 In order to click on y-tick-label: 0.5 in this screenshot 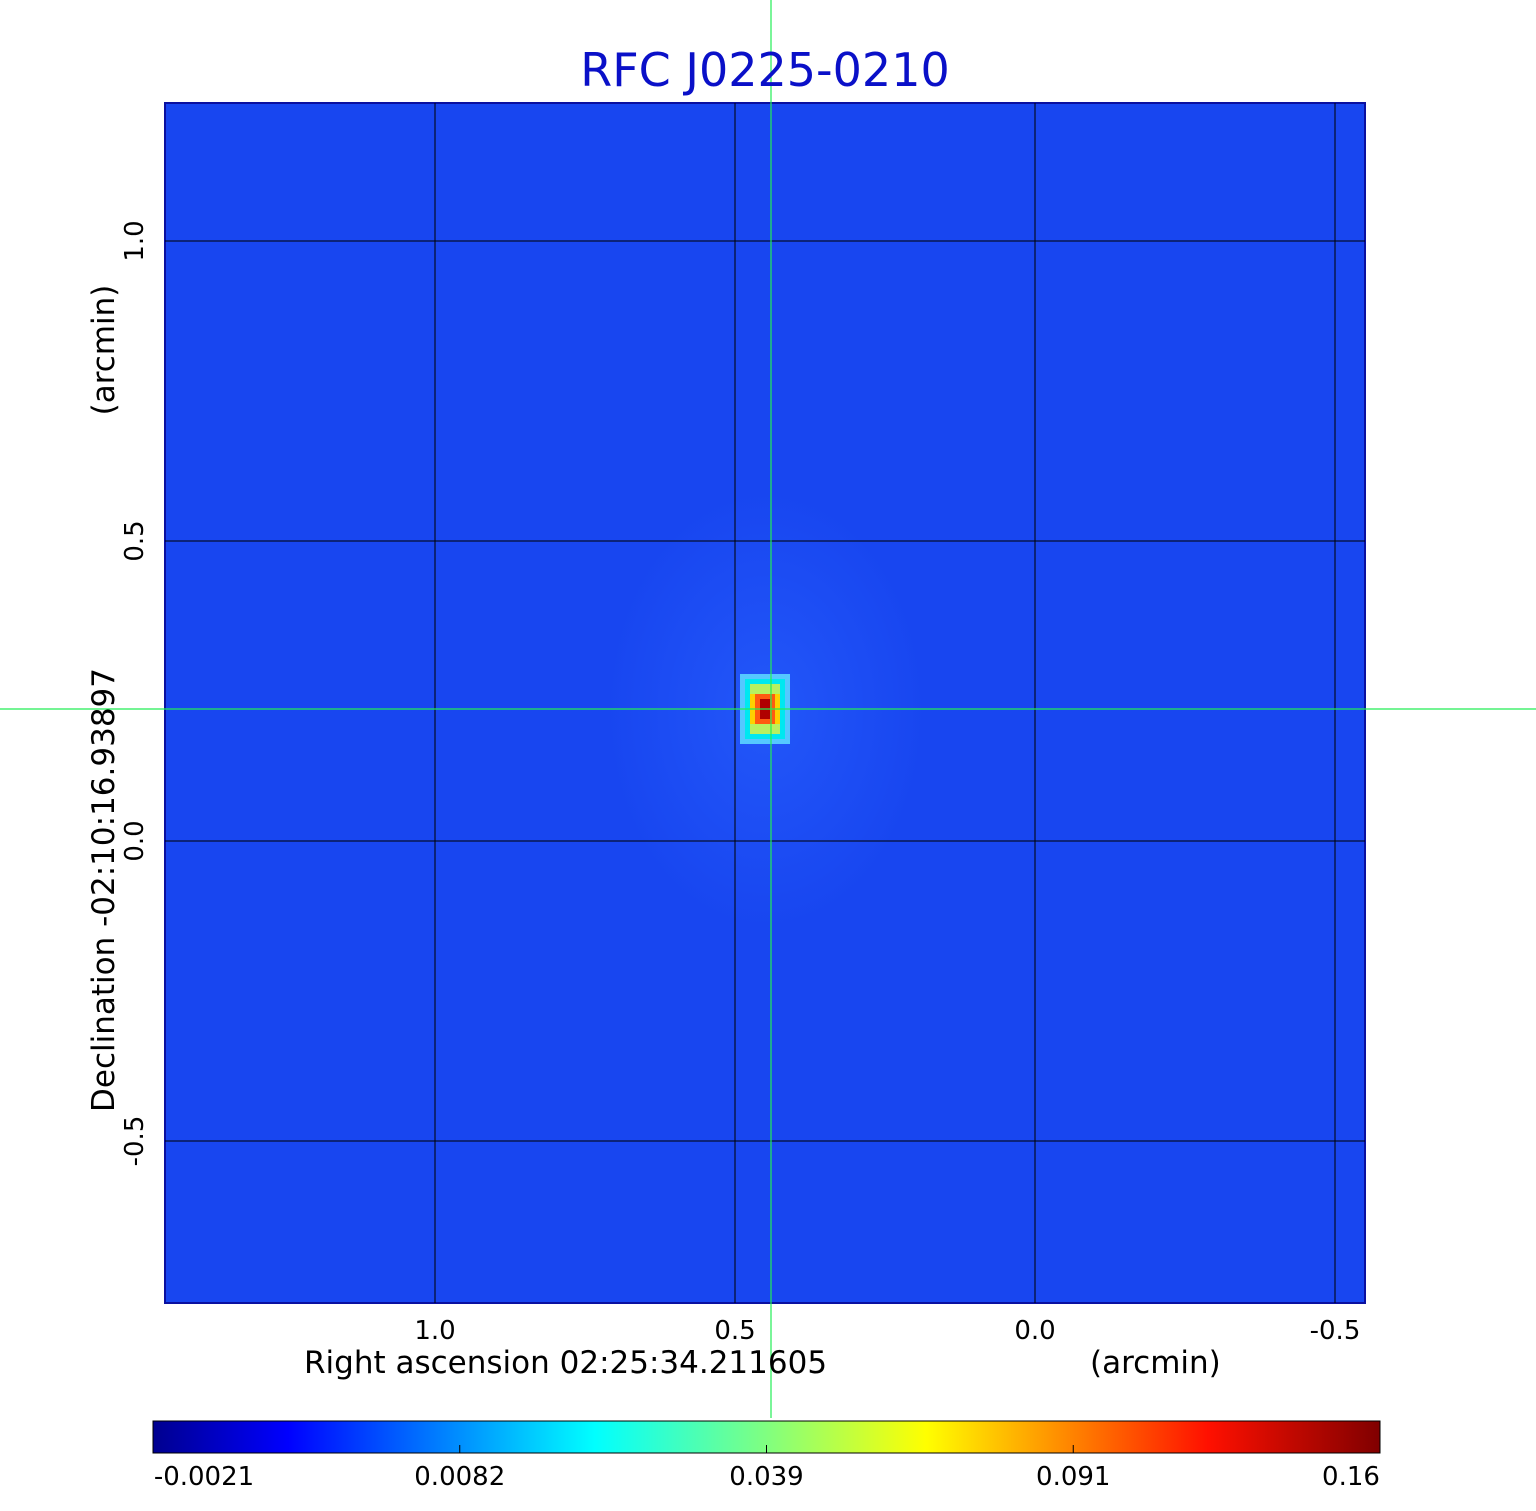, I will do `click(135, 541)`.